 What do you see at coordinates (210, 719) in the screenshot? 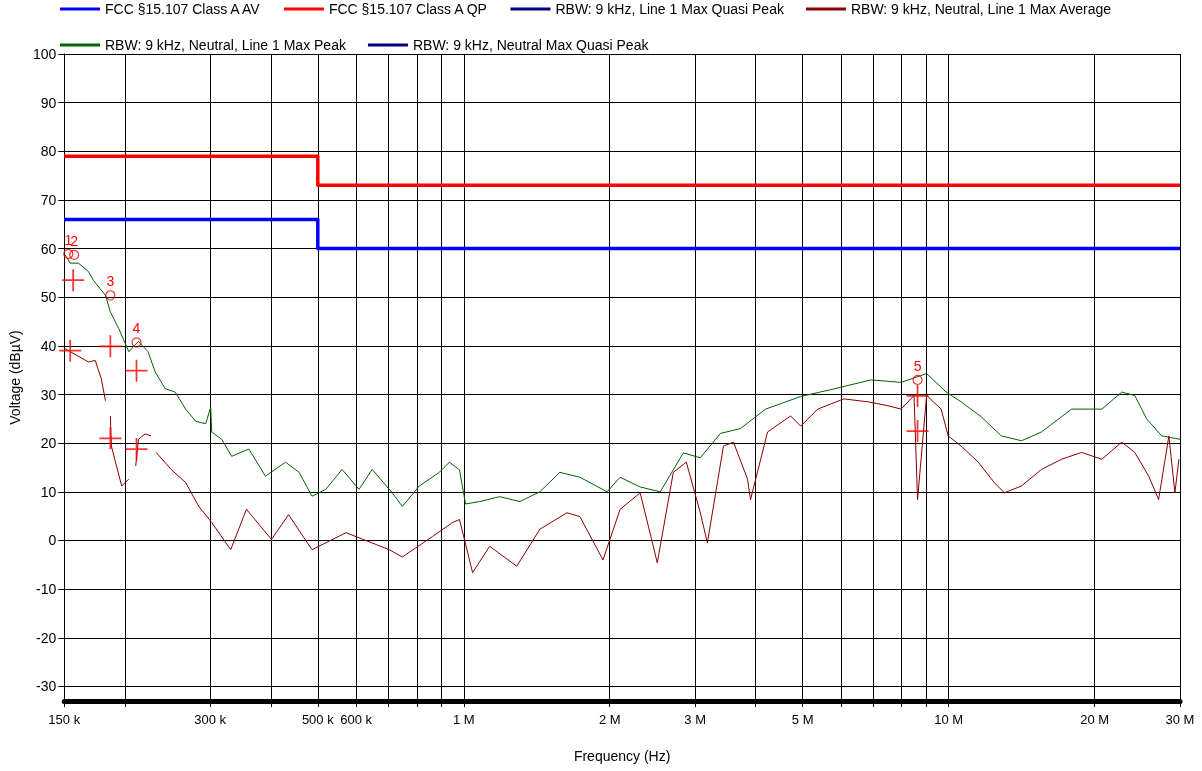
I see `x-tick-label: 300 k` at bounding box center [210, 719].